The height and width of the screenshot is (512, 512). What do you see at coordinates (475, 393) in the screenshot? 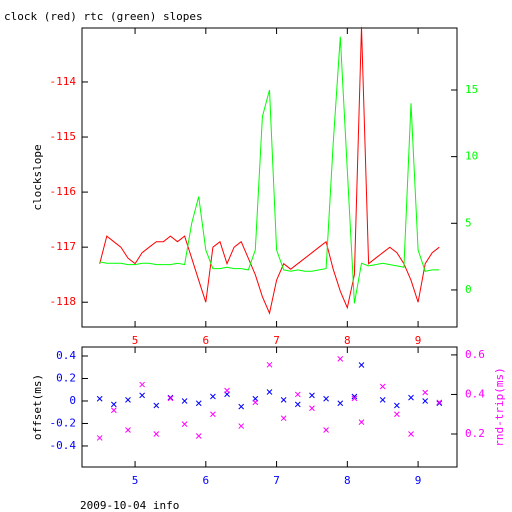
I see `y2-tick-label: 0.4` at bounding box center [475, 393].